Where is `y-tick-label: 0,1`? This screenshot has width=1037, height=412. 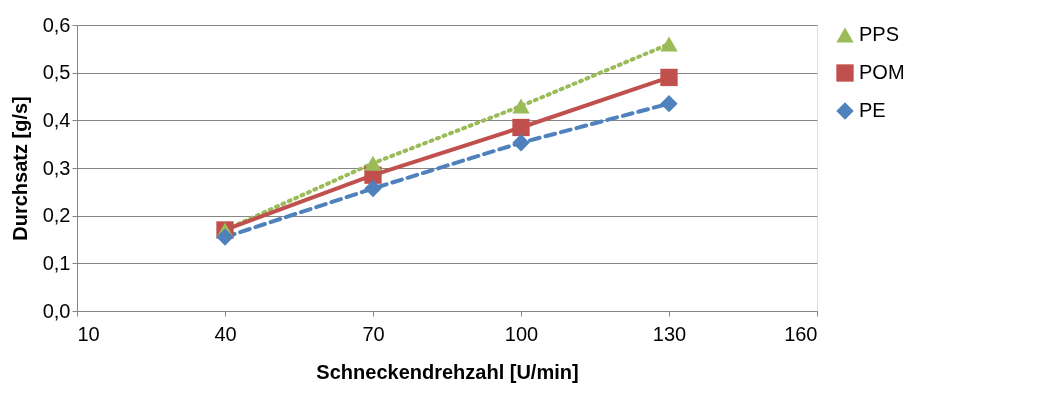
y-tick-label: 0,1 is located at coordinates (56, 262).